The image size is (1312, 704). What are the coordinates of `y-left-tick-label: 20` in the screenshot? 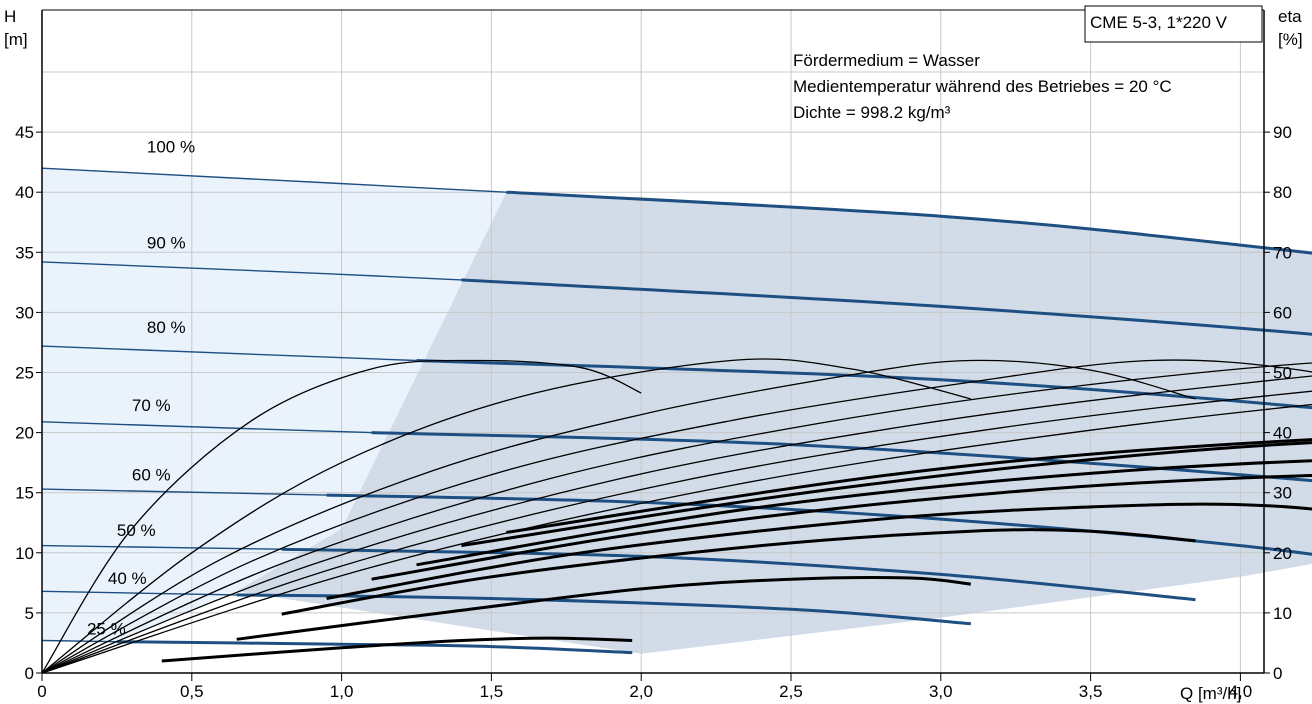 It's located at (24, 433).